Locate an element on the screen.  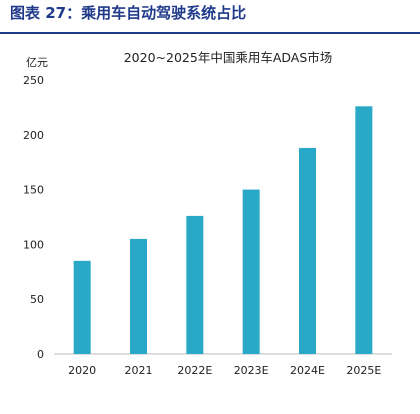
x-tick-label: 2021 is located at coordinates (139, 370).